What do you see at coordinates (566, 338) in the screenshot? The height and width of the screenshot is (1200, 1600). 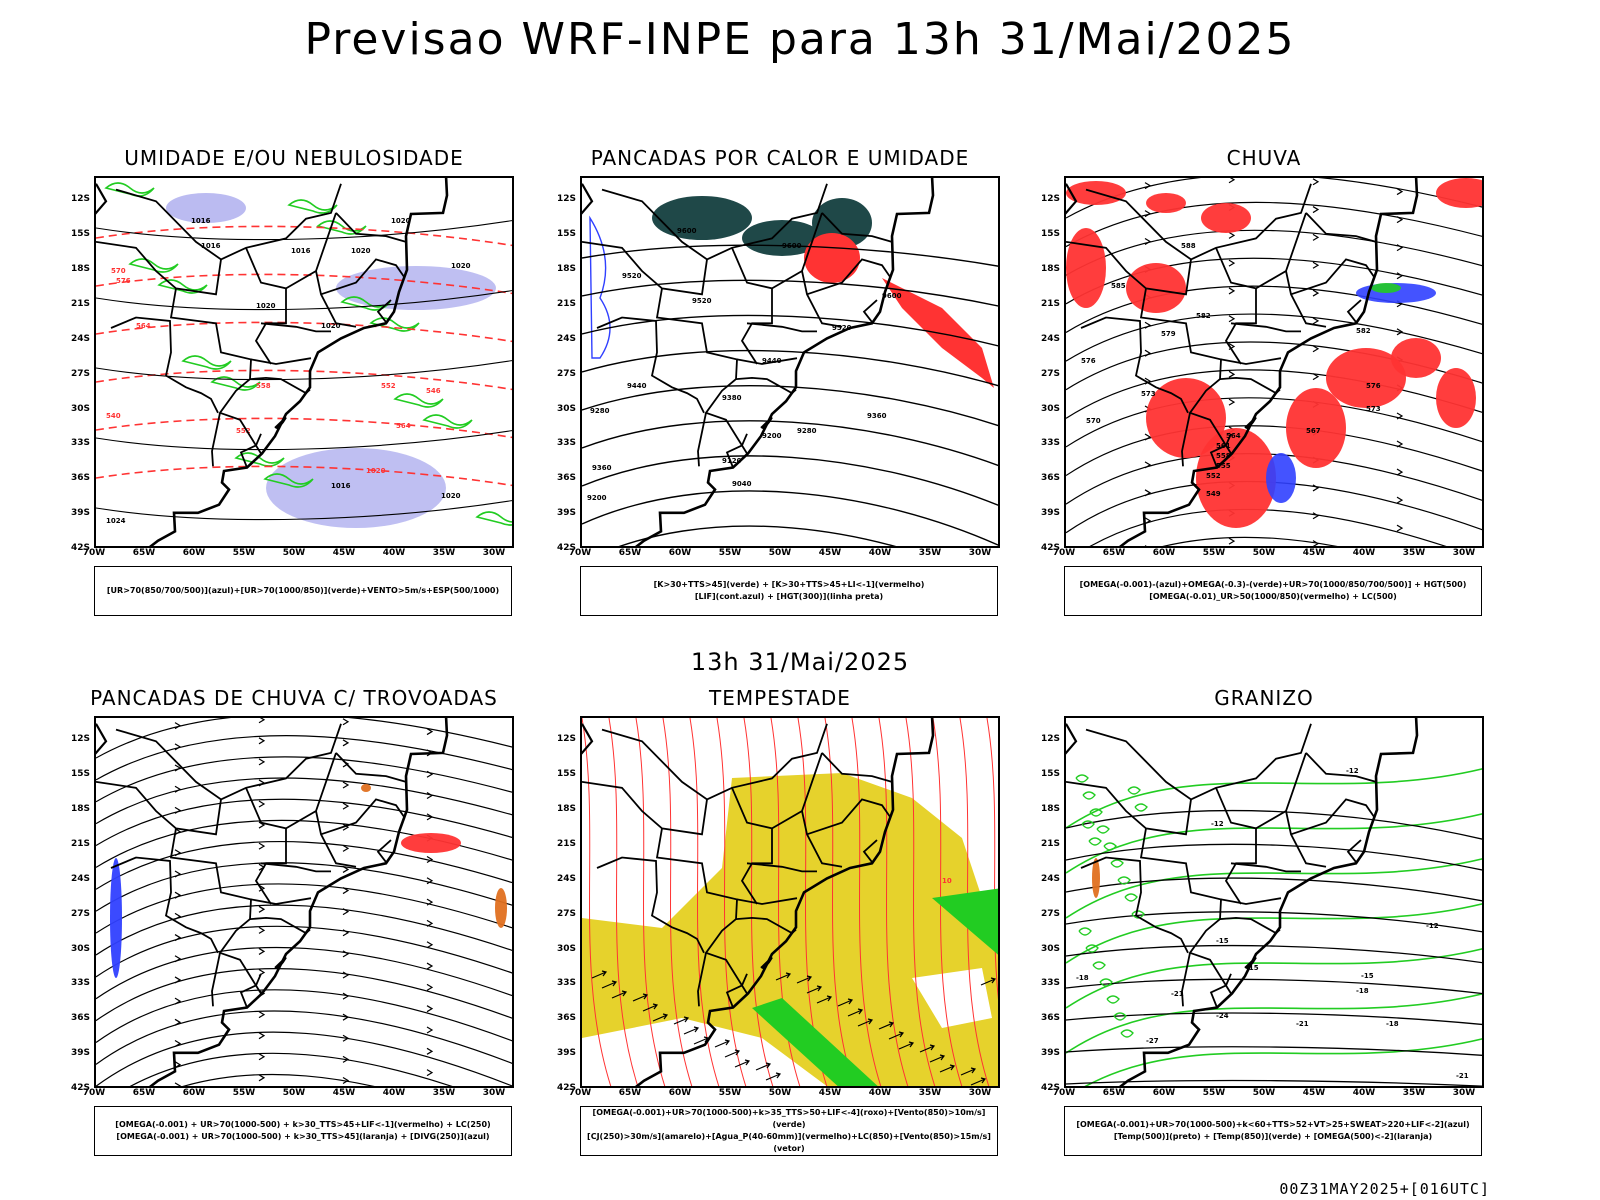 I see `latitude-tick-label: 24S` at bounding box center [566, 338].